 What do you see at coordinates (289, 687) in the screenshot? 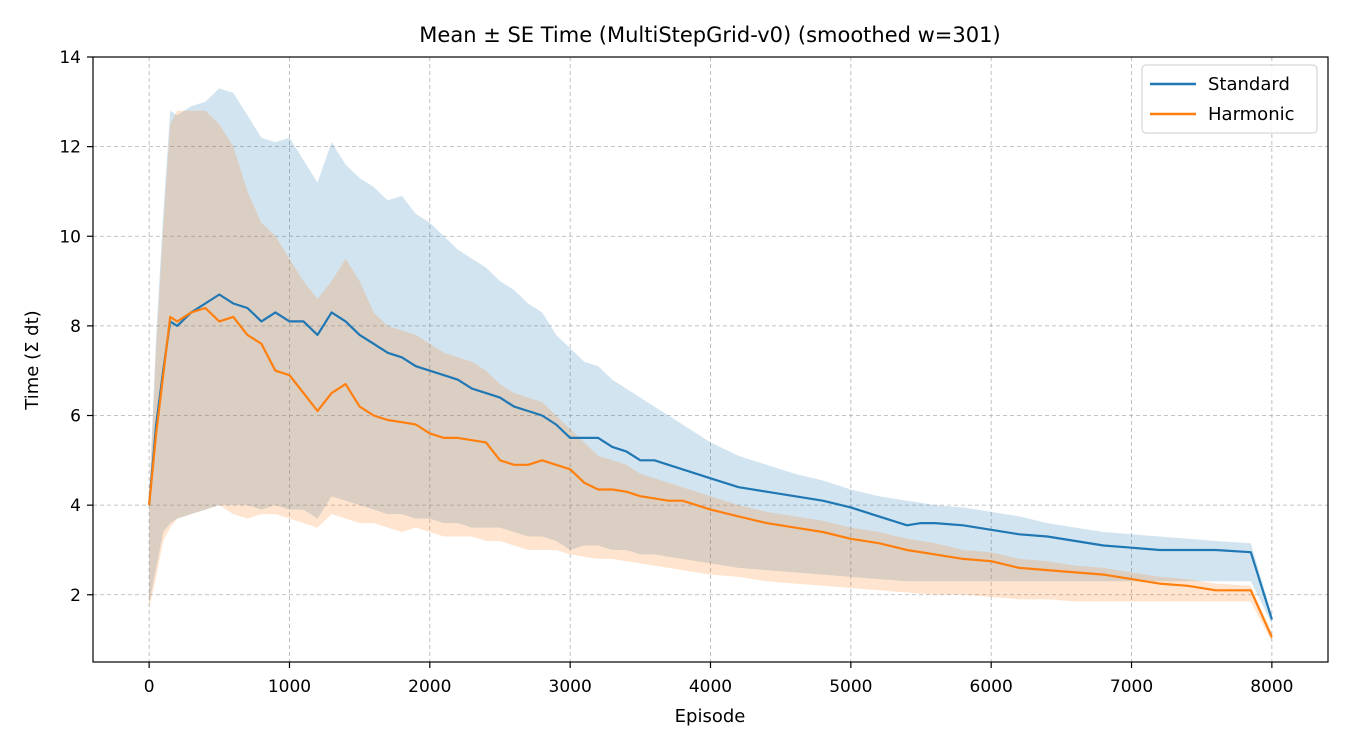
I see `x-tick-label: 1000` at bounding box center [289, 687].